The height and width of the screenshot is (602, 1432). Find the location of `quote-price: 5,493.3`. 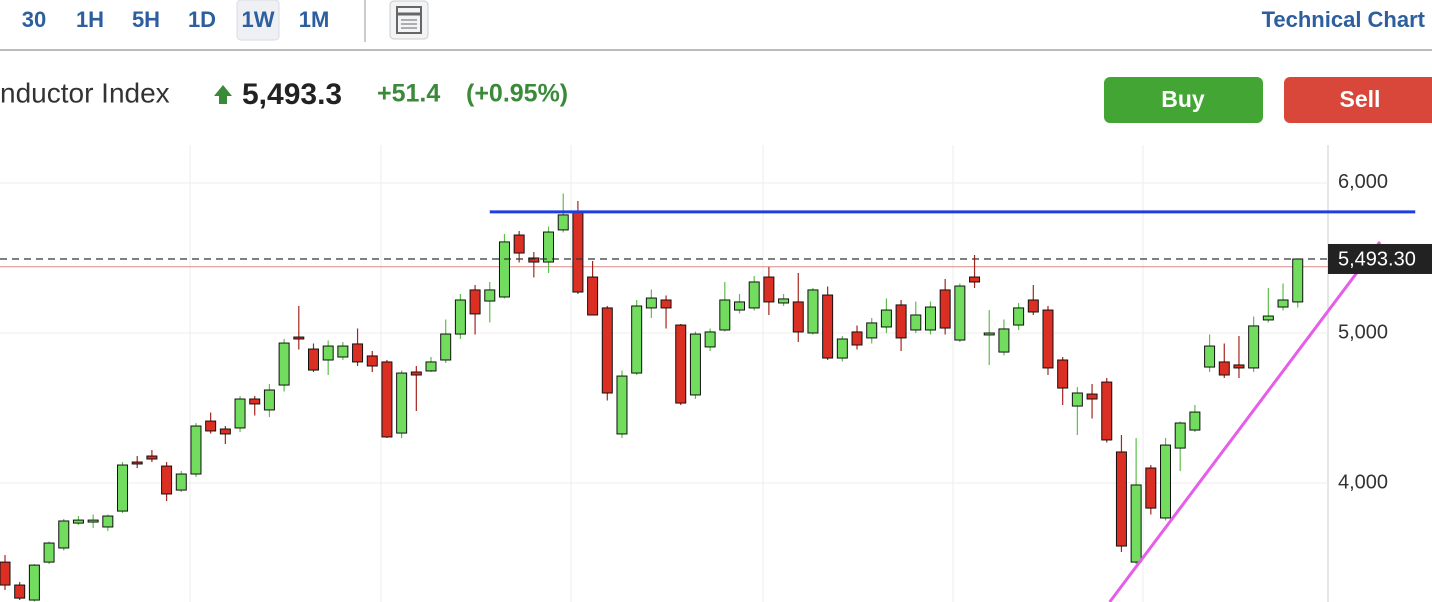

quote-price: 5,493.3 is located at coordinates (292, 94).